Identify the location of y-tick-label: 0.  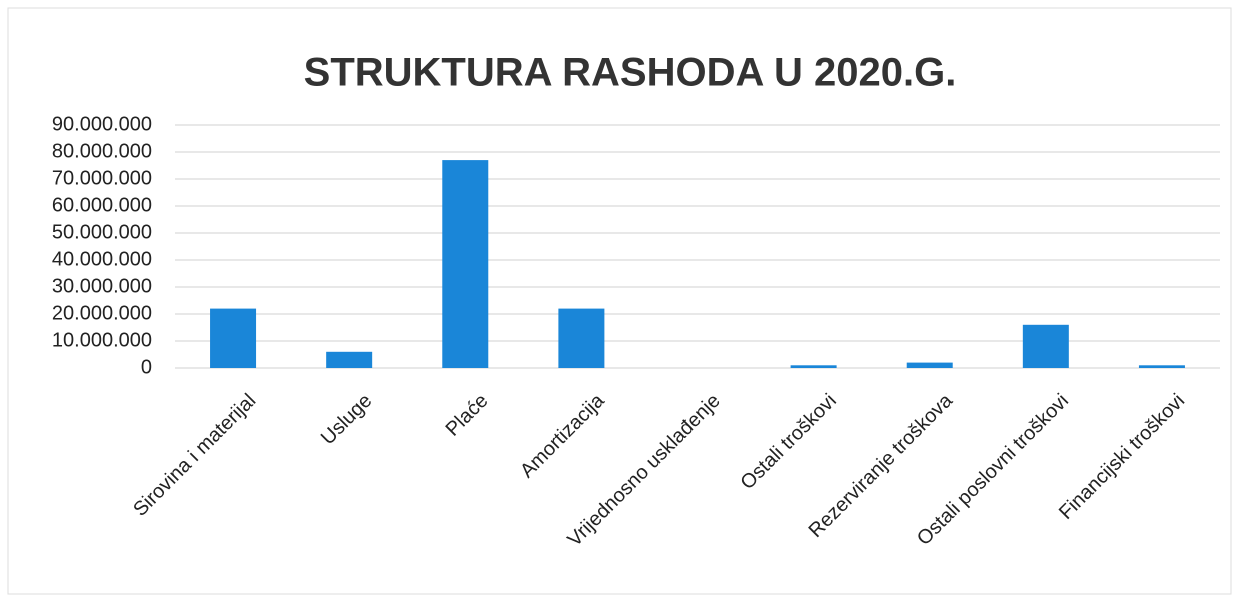
(146, 367).